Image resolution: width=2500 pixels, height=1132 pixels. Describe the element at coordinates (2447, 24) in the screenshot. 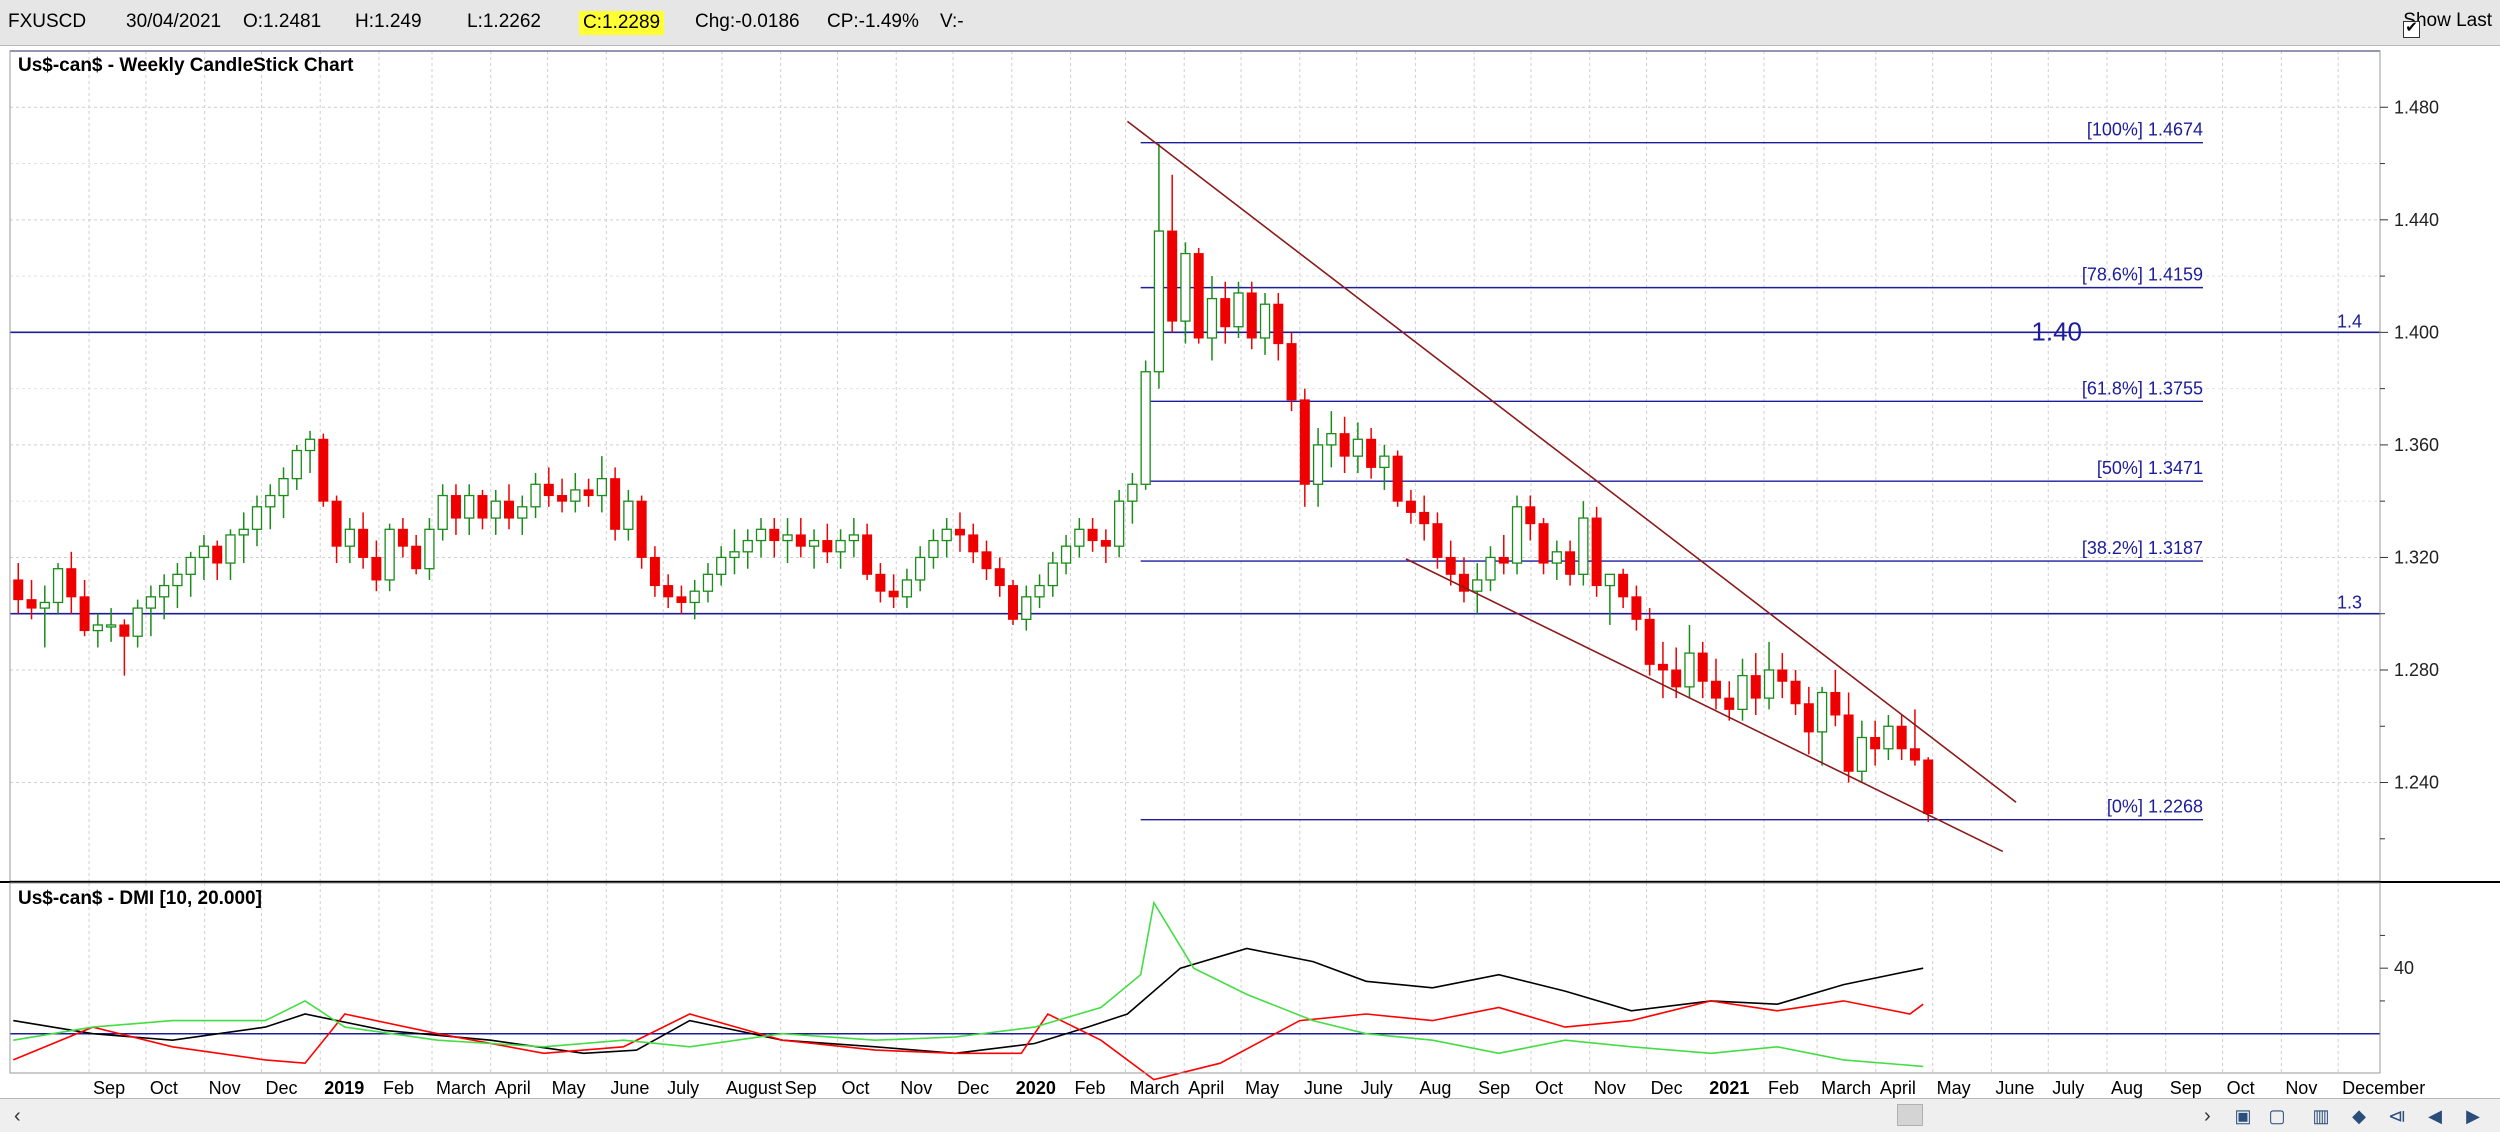

I see `show-last-toggle: Show Last` at that location.